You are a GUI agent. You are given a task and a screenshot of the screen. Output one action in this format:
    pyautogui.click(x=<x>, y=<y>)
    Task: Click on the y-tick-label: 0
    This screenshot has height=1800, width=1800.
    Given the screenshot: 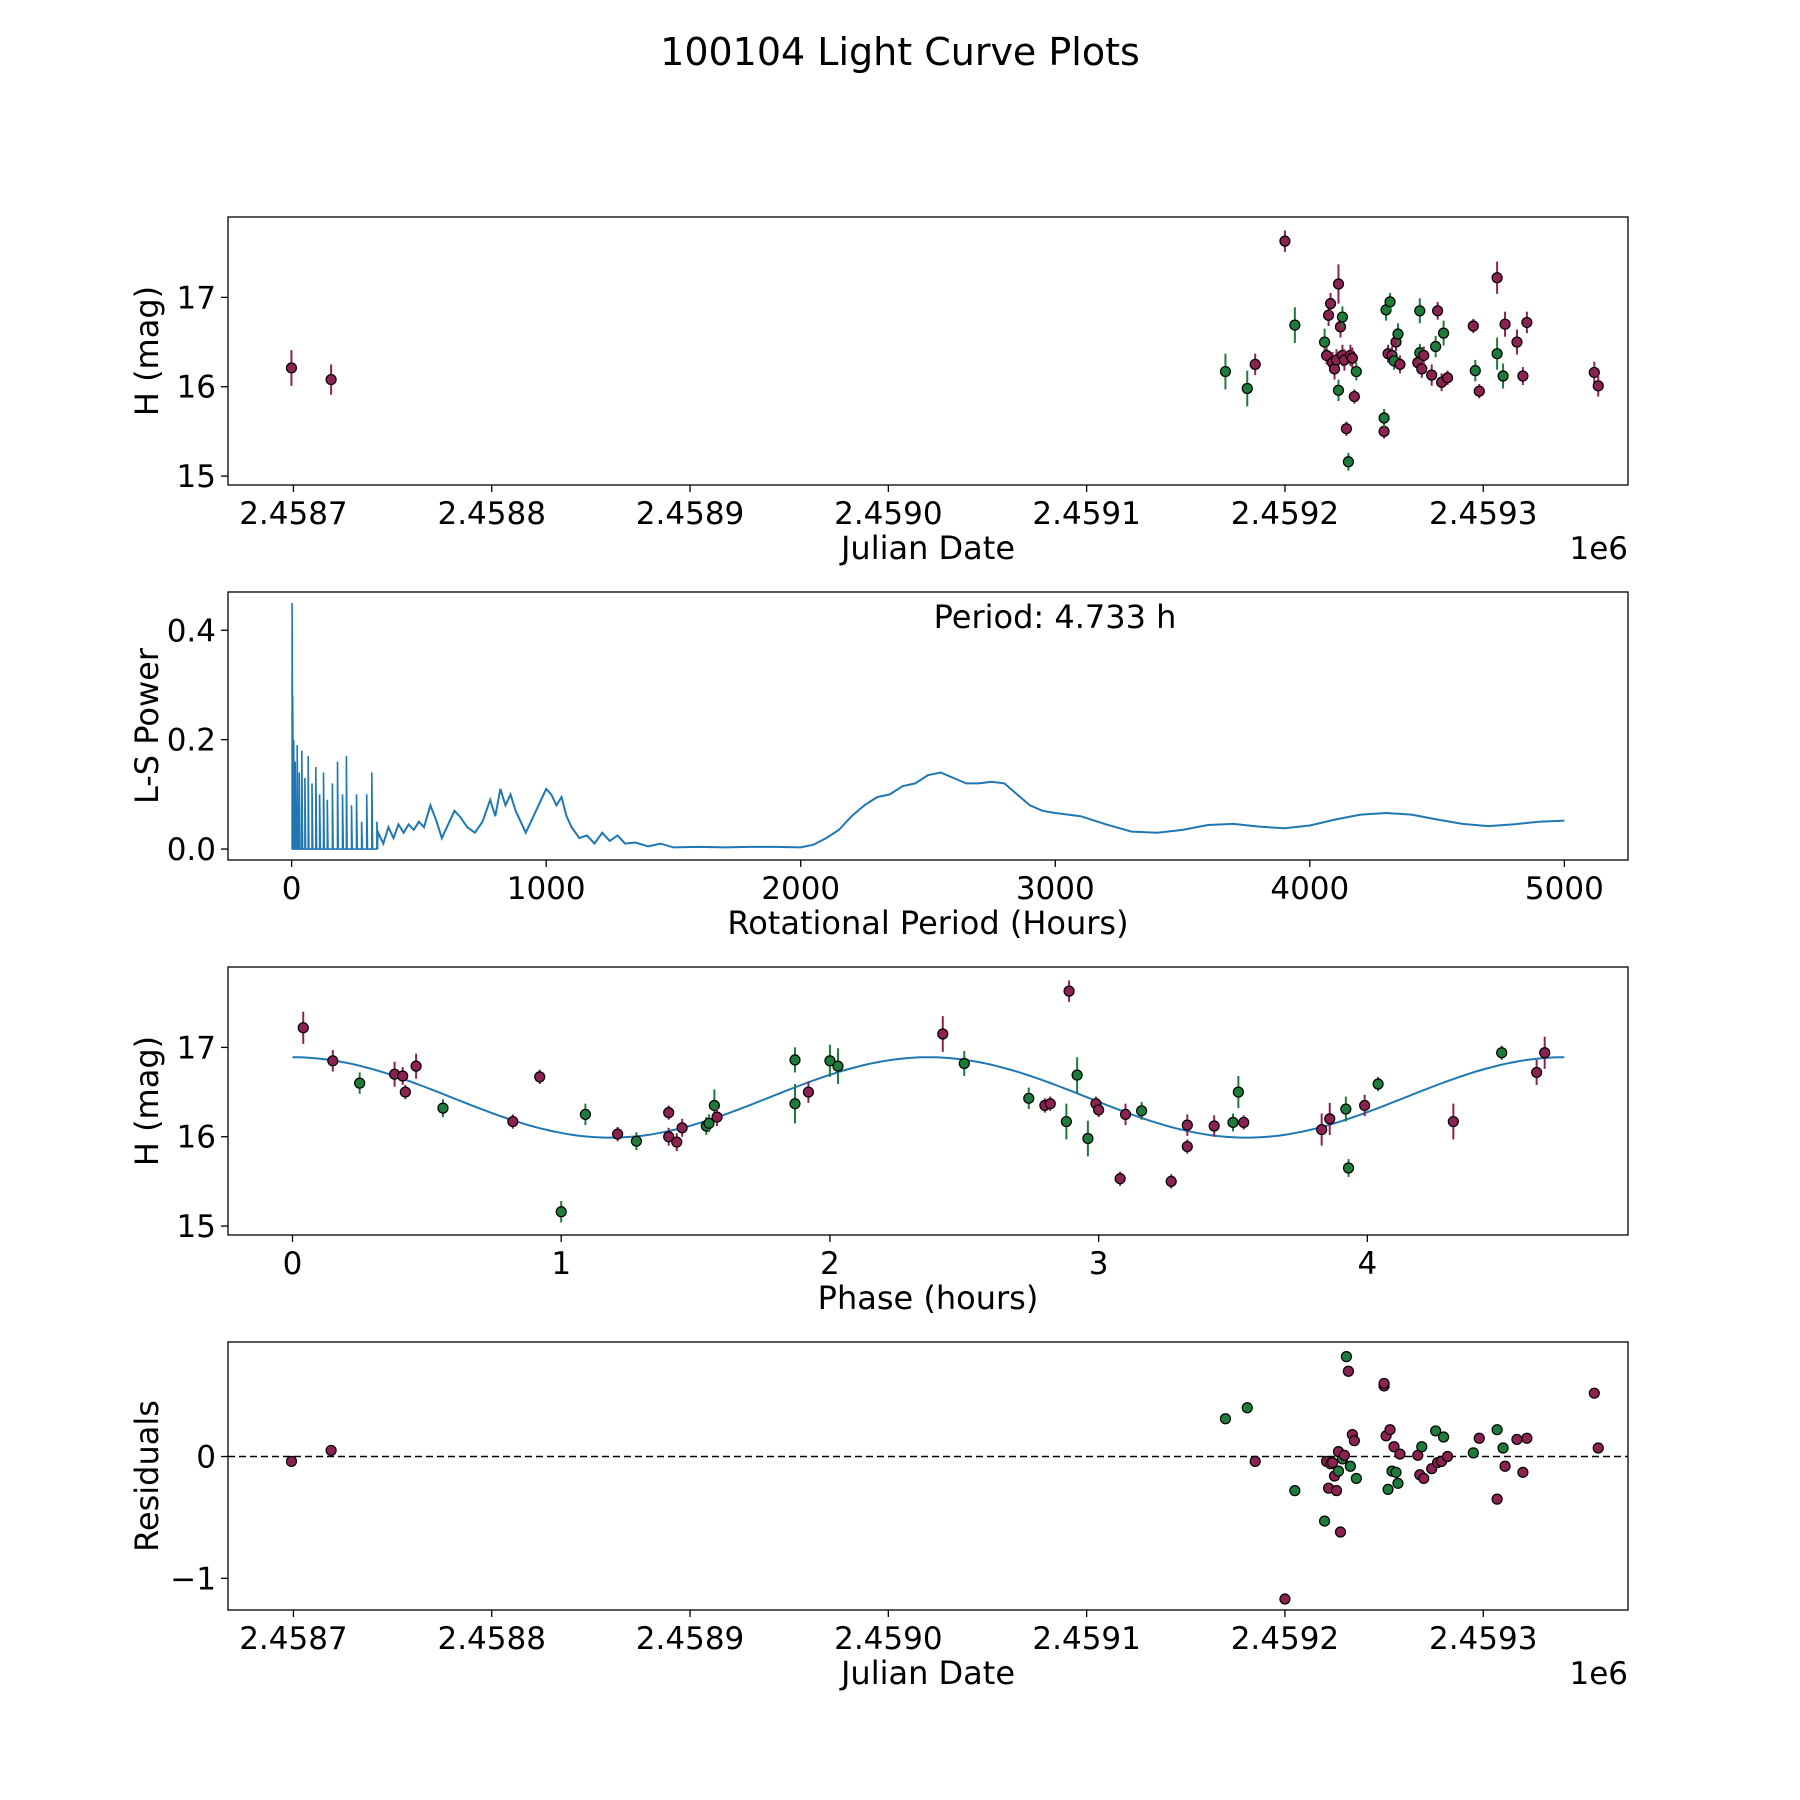 What is the action you would take?
    pyautogui.click(x=206, y=1458)
    